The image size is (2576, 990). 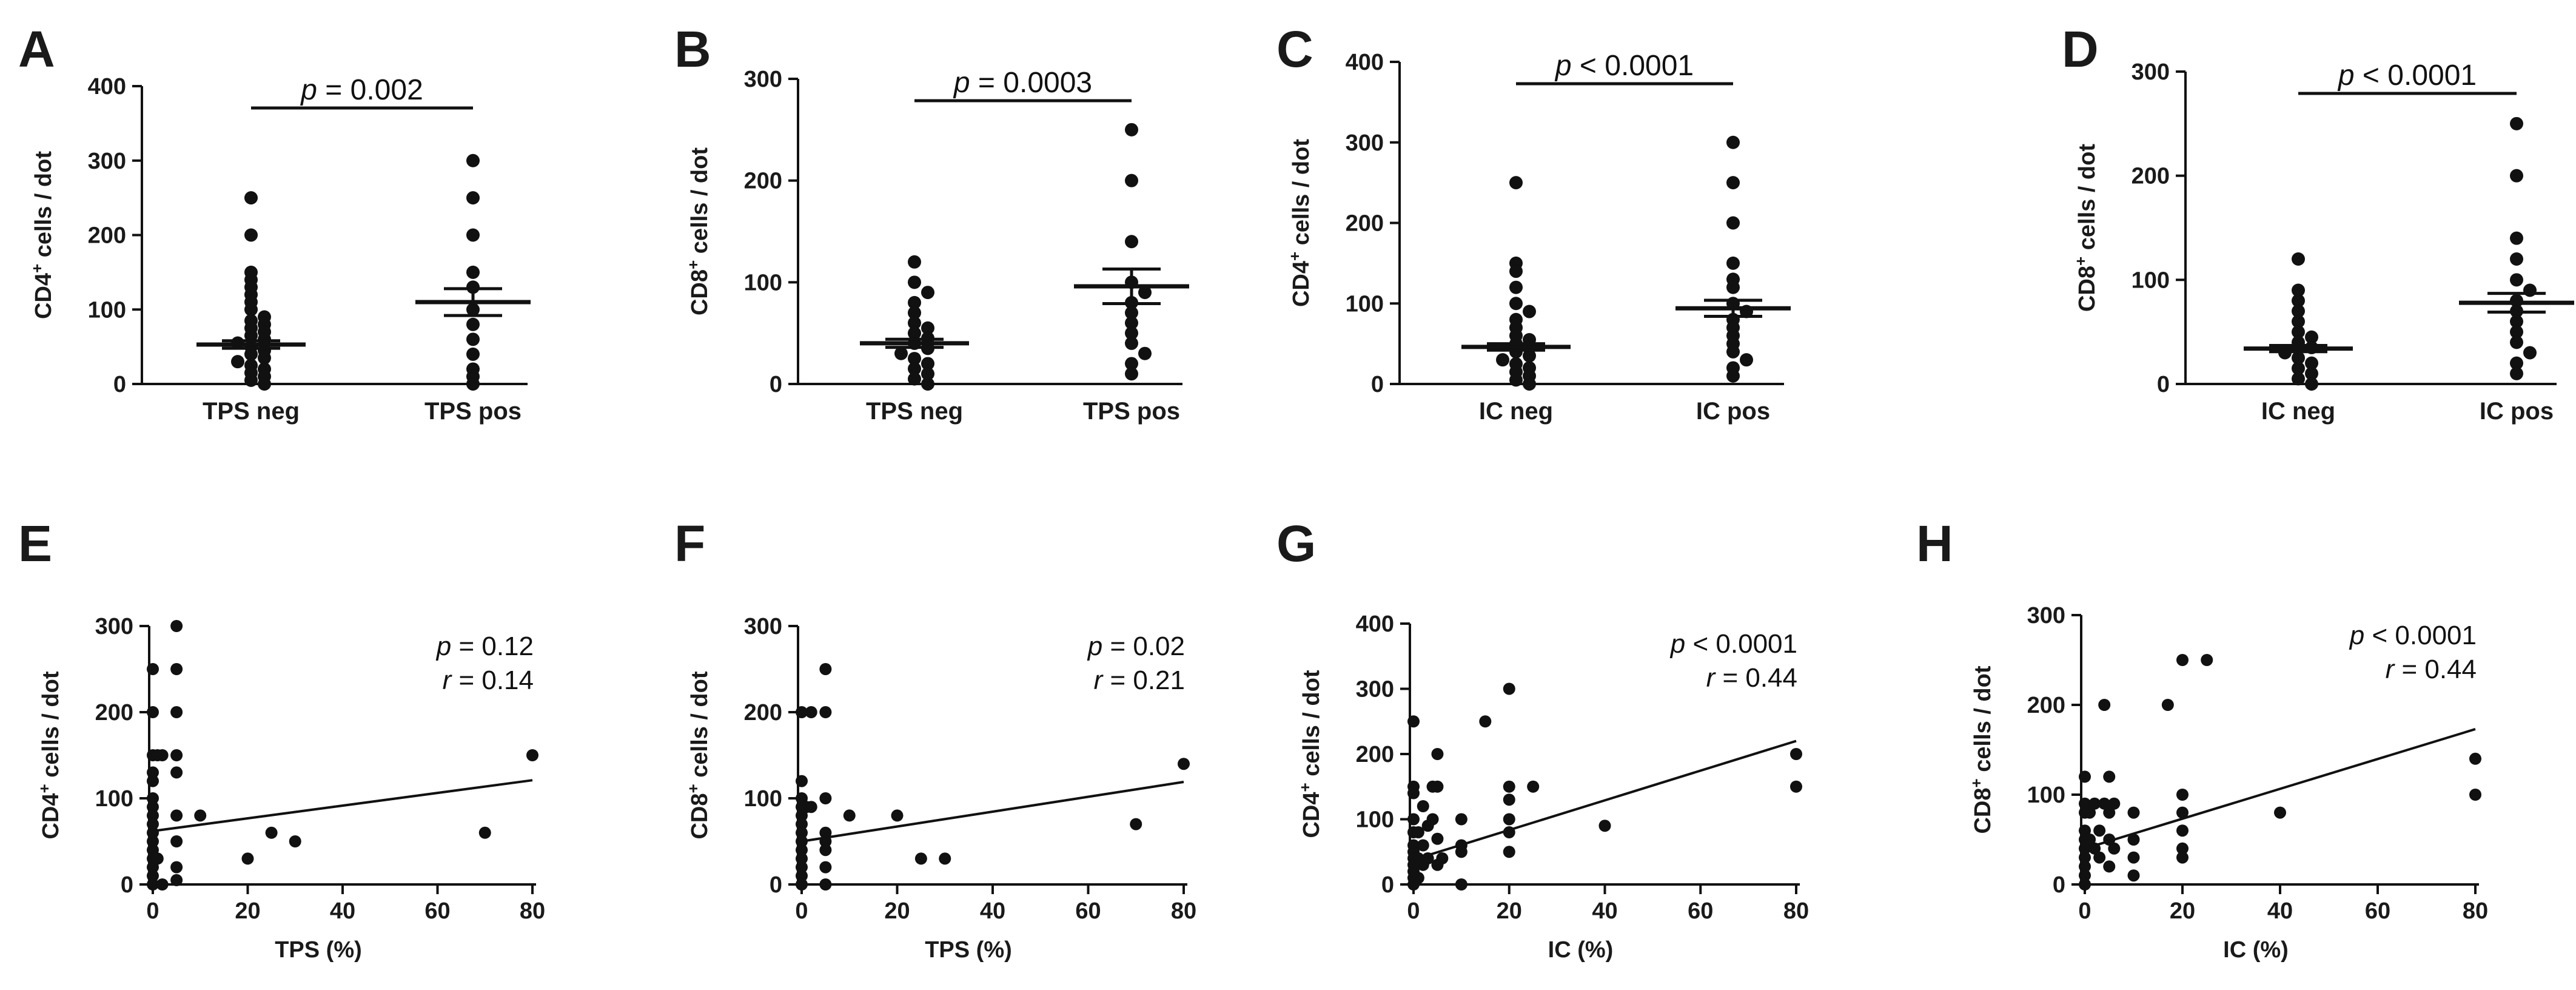 I want to click on stat-r-value: = 0.21, so click(x=1143, y=680).